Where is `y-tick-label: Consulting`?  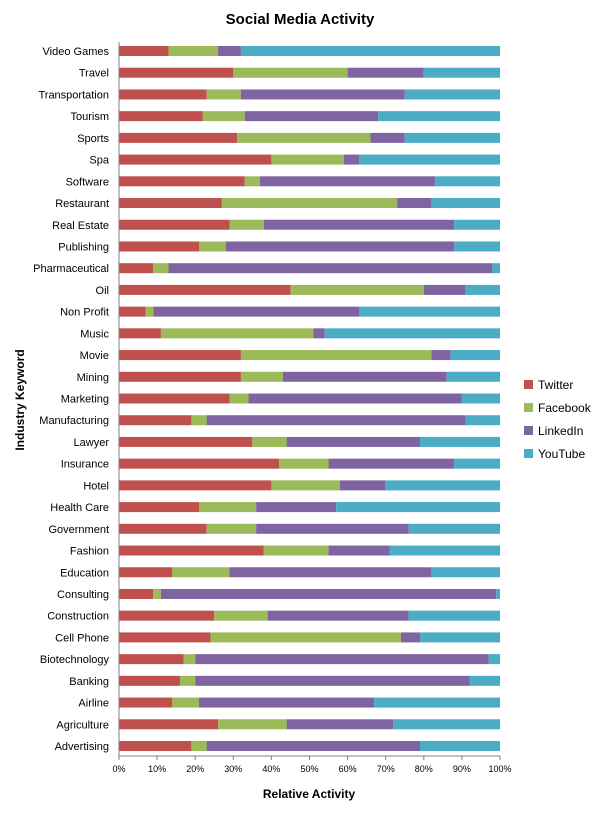
y-tick-label: Consulting is located at coordinates (83, 595).